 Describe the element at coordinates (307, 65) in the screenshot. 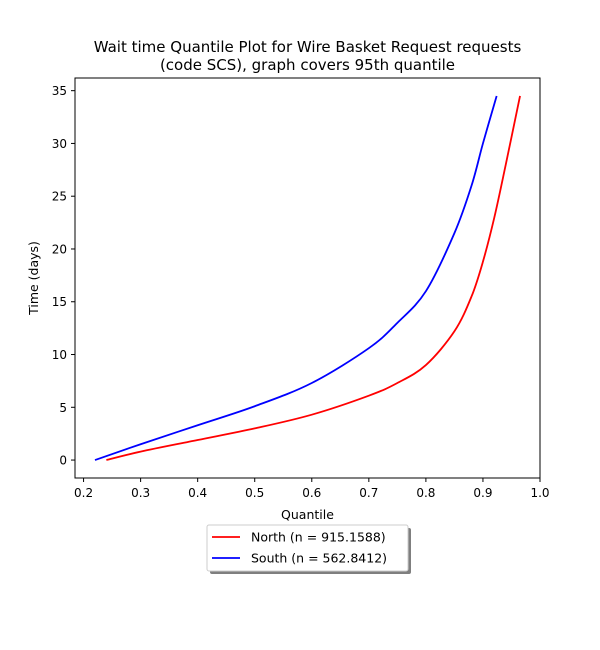

I see `chart-title-line-2: (code SCS), graph covers 95th quantile` at that location.